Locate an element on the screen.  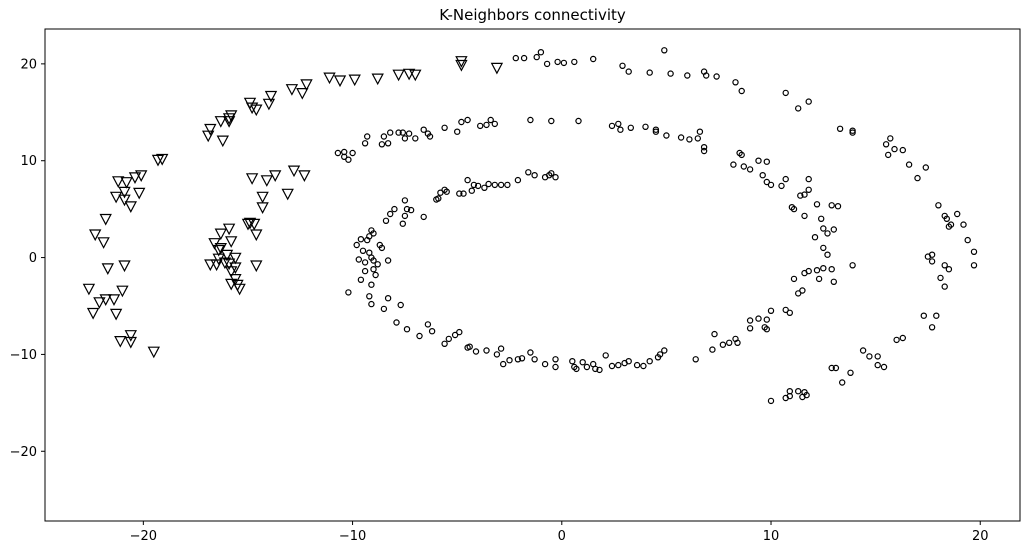
y-tick-label: −10 is located at coordinates (23, 355).